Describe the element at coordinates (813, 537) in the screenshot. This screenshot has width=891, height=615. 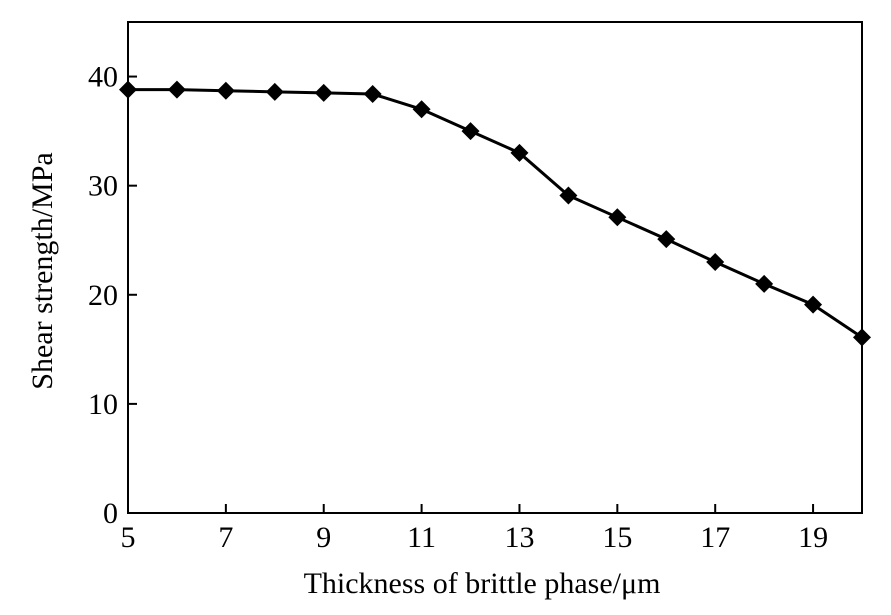
I see `x-tick-label: 19` at that location.